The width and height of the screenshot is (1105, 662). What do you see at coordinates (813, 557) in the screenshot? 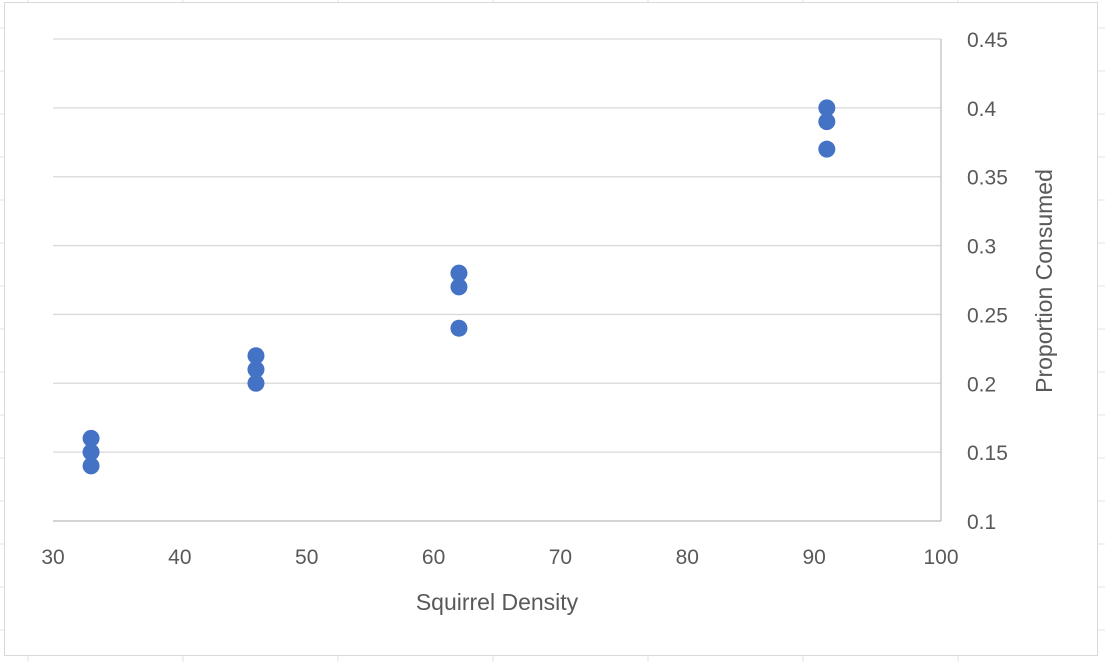
I see `x-tick-label: 90` at bounding box center [813, 557].